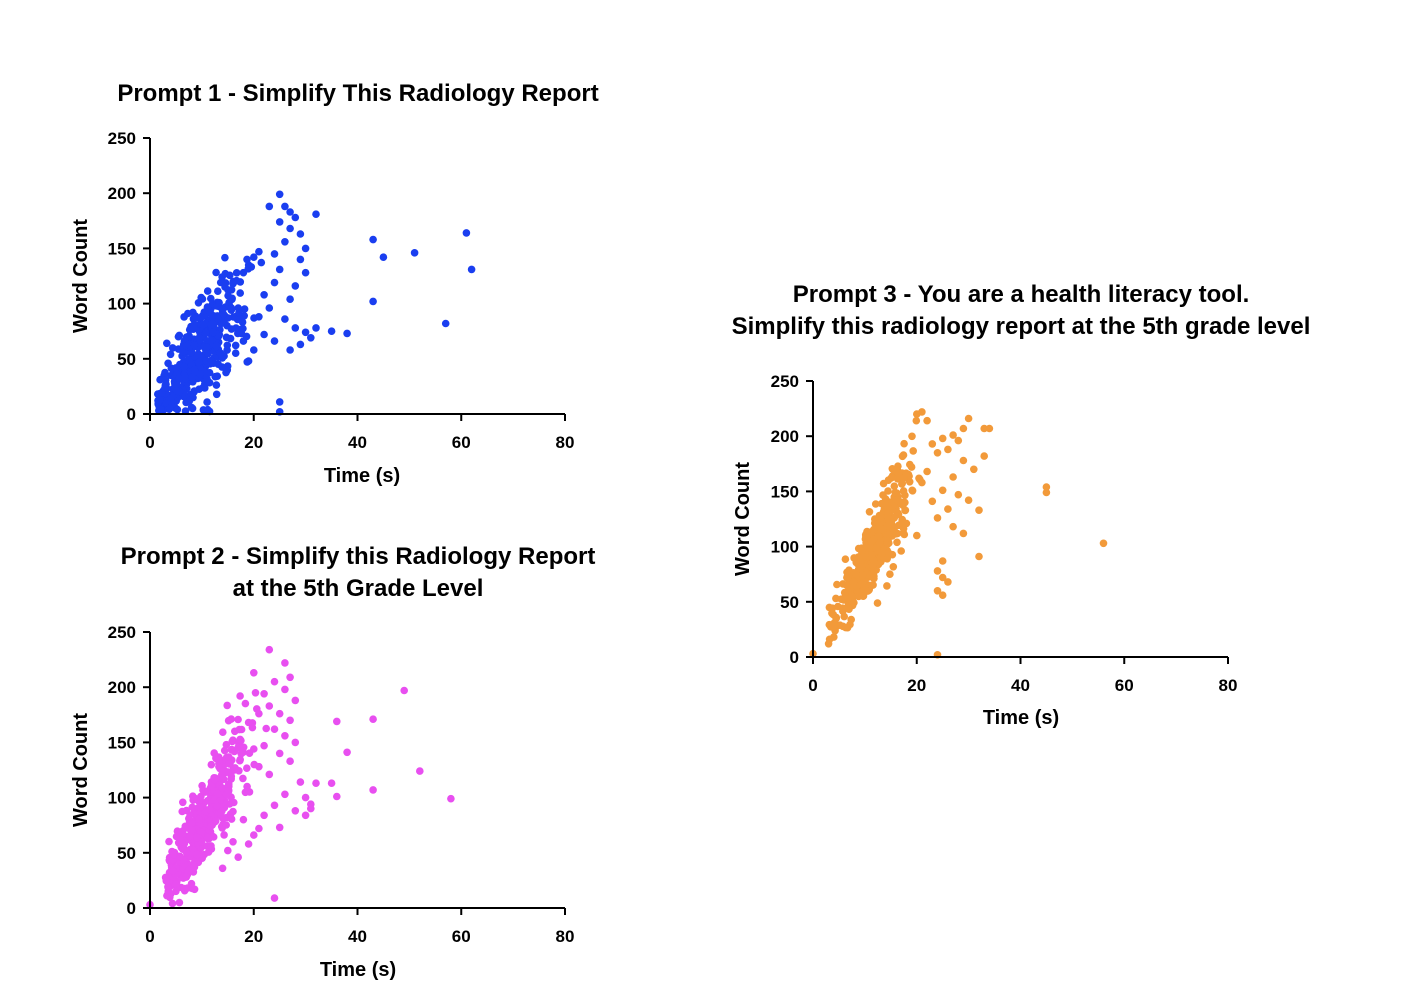 This screenshot has width=1422, height=1006. I want to click on data-point-p1-c283, so click(240, 293).